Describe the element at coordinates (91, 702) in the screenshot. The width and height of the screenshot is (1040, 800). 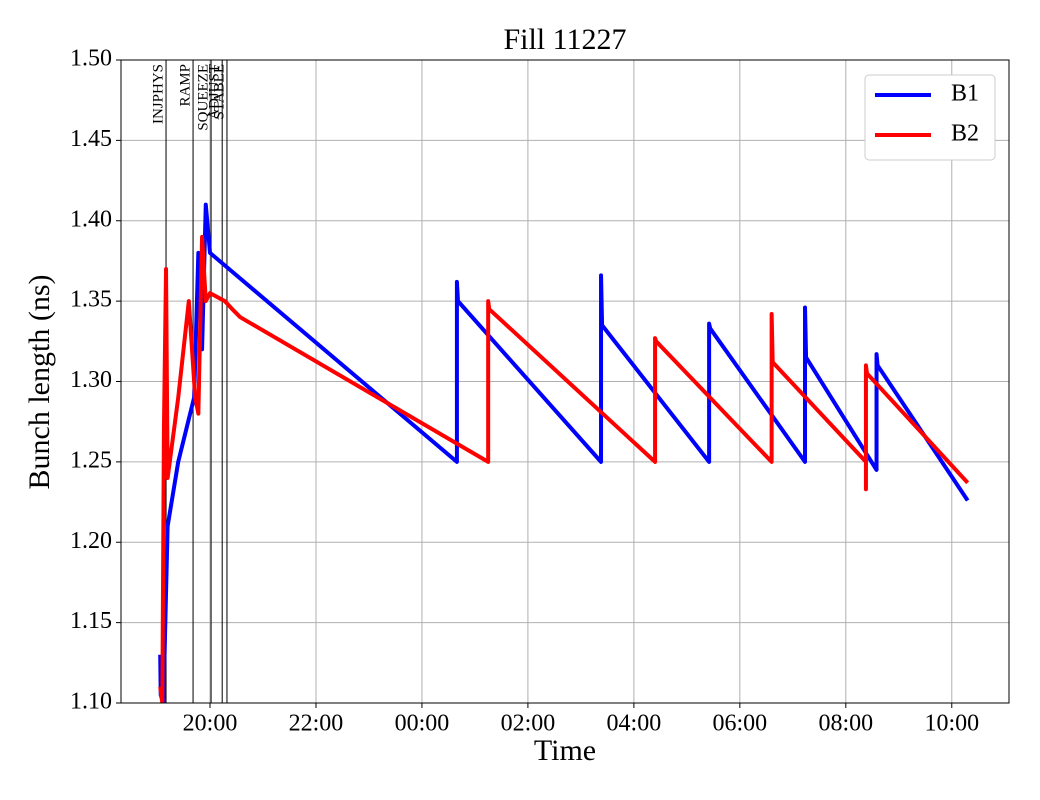
I see `y-tick-label: 1.10` at that location.